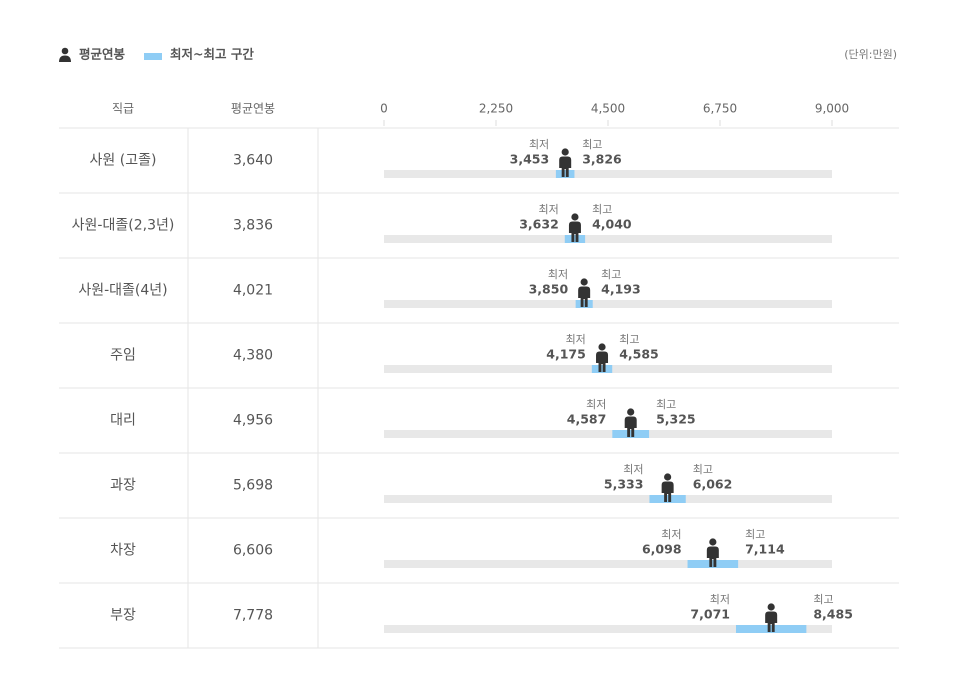 This screenshot has width=954, height=699. I want to click on max-value: 4,193, so click(621, 289).